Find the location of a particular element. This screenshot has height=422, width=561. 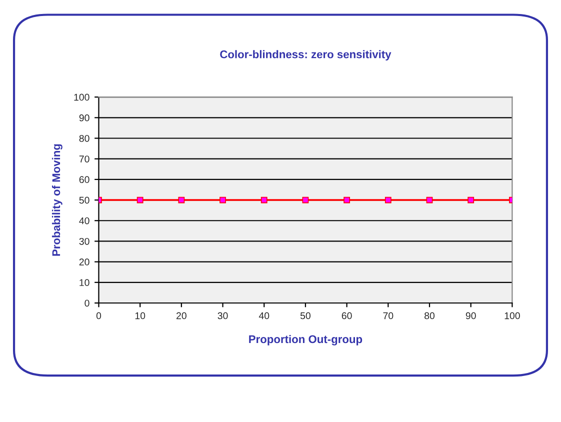

y-tick-label: 100 is located at coordinates (82, 97).